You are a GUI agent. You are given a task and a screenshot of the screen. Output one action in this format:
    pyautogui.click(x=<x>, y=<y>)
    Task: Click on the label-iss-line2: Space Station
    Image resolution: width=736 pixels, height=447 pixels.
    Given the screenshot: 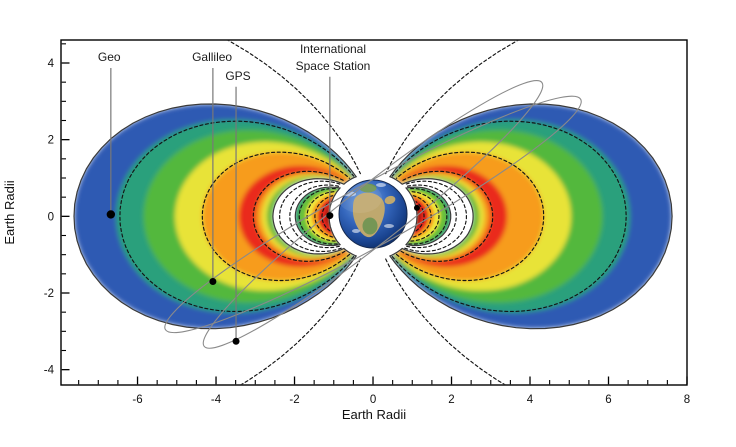 What is the action you would take?
    pyautogui.click(x=333, y=66)
    